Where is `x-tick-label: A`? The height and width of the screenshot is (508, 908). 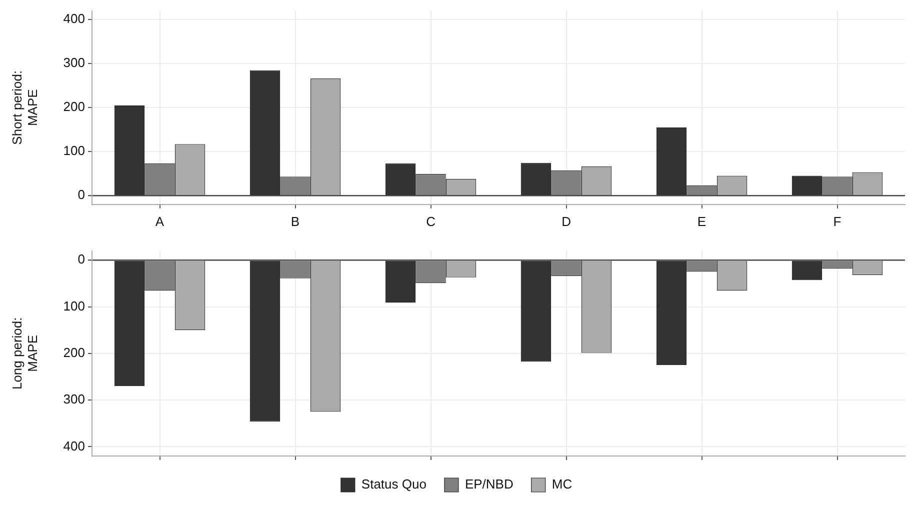 x-tick-label: A is located at coordinates (159, 221).